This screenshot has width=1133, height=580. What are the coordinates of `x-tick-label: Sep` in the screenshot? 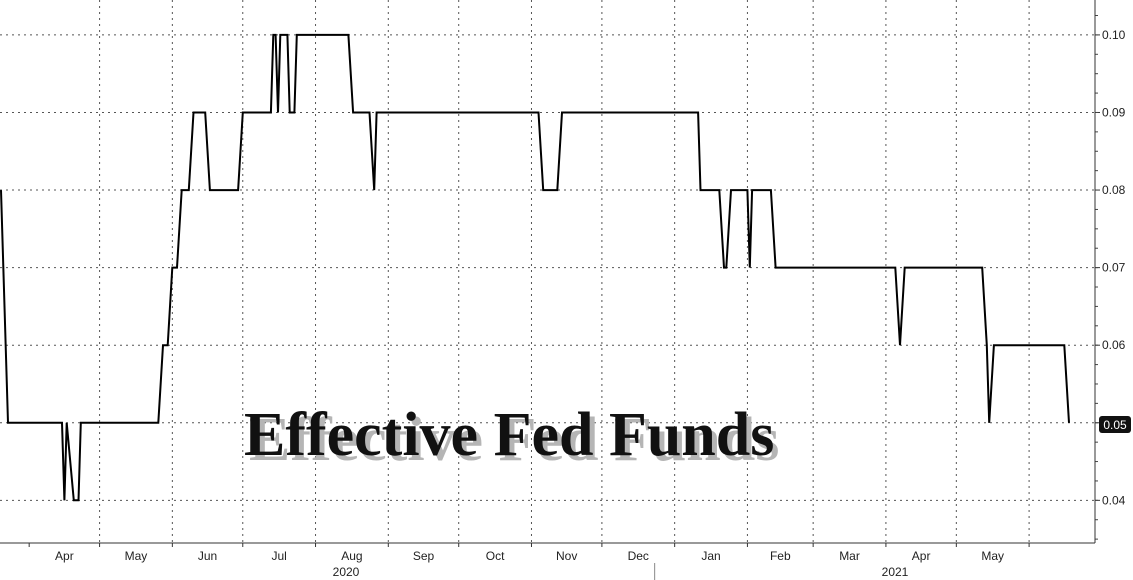 It's located at (424, 556).